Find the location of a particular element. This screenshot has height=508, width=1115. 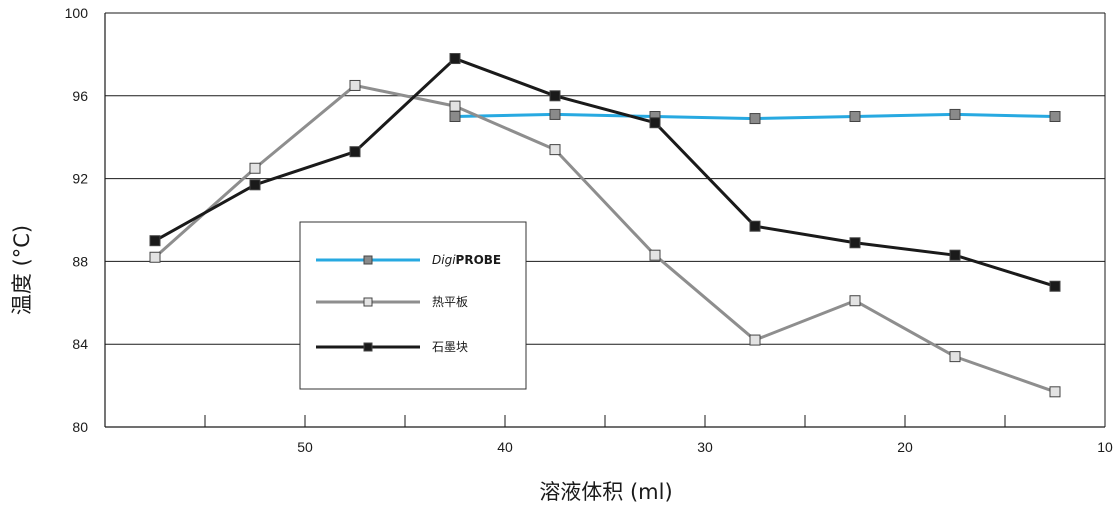

x-tick-label: 50 is located at coordinates (305, 447).